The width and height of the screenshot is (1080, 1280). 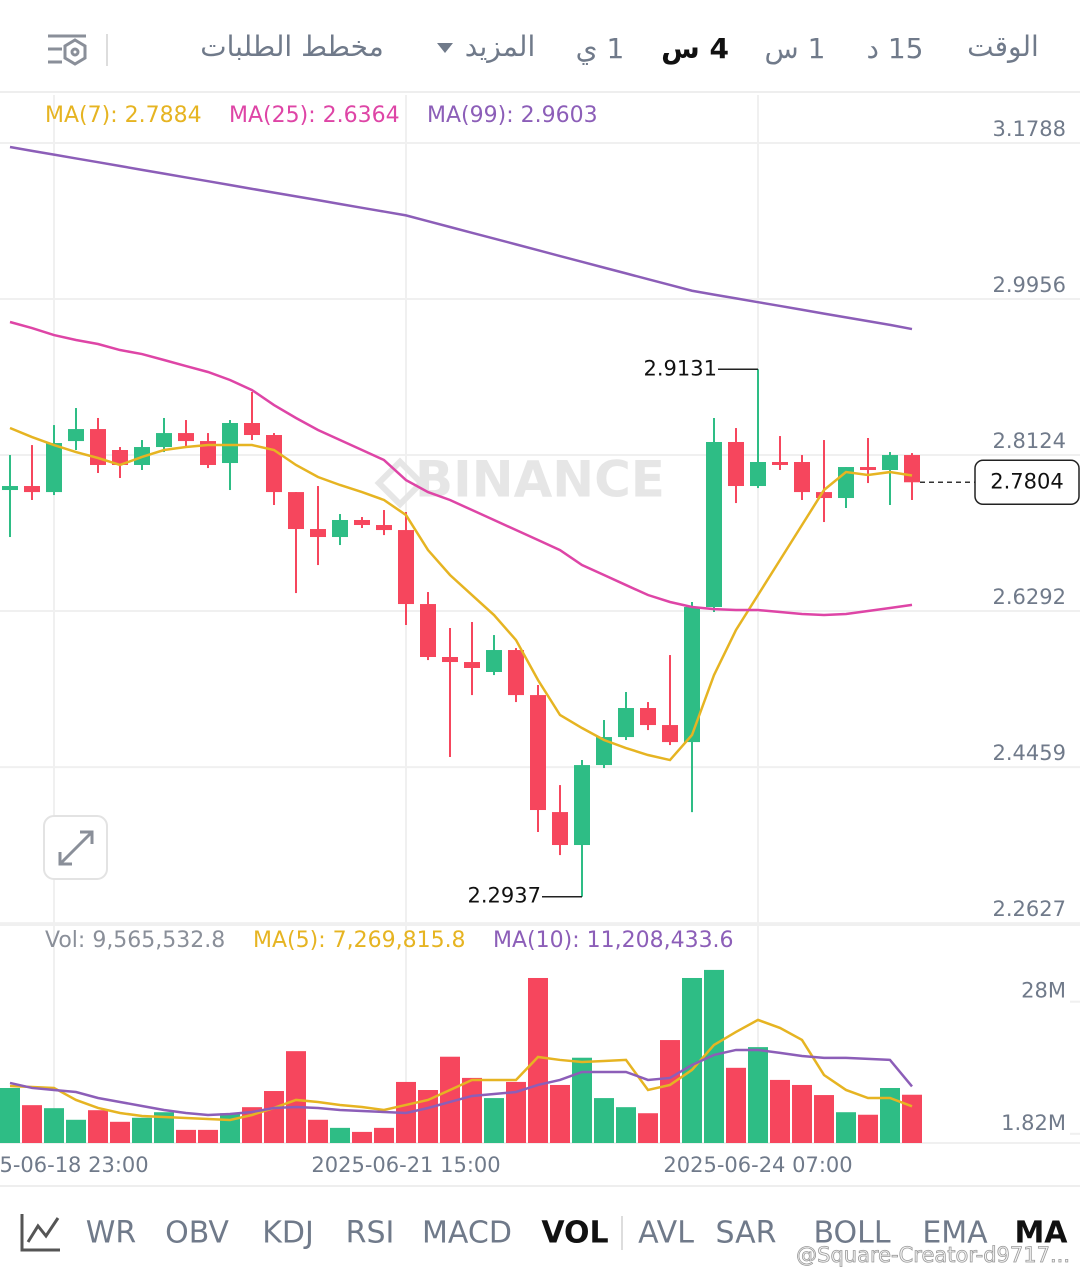 I want to click on indicator-tab: EMA, so click(x=955, y=1233).